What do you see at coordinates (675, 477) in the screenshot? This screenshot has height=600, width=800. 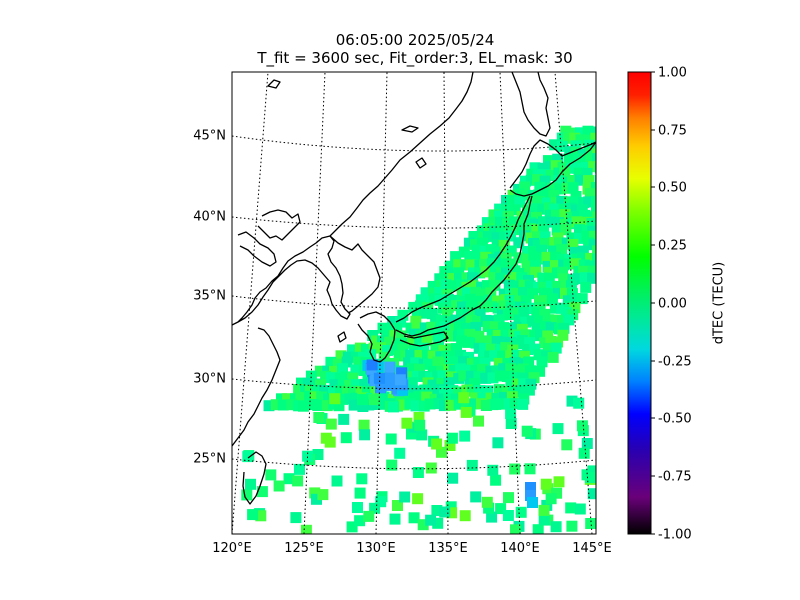 I see `colorbar-tick-m075: -0.75` at bounding box center [675, 477].